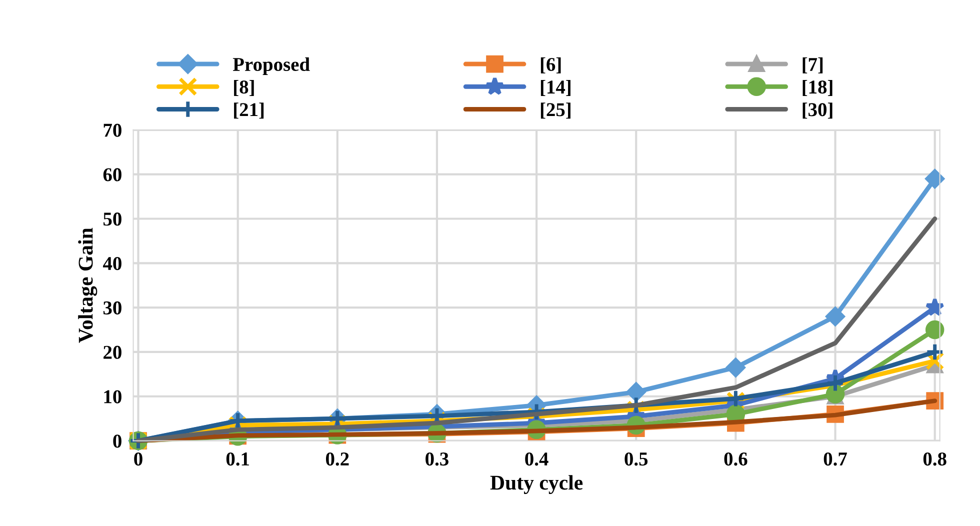  I want to click on x-tick-label: 0.6, so click(736, 459).